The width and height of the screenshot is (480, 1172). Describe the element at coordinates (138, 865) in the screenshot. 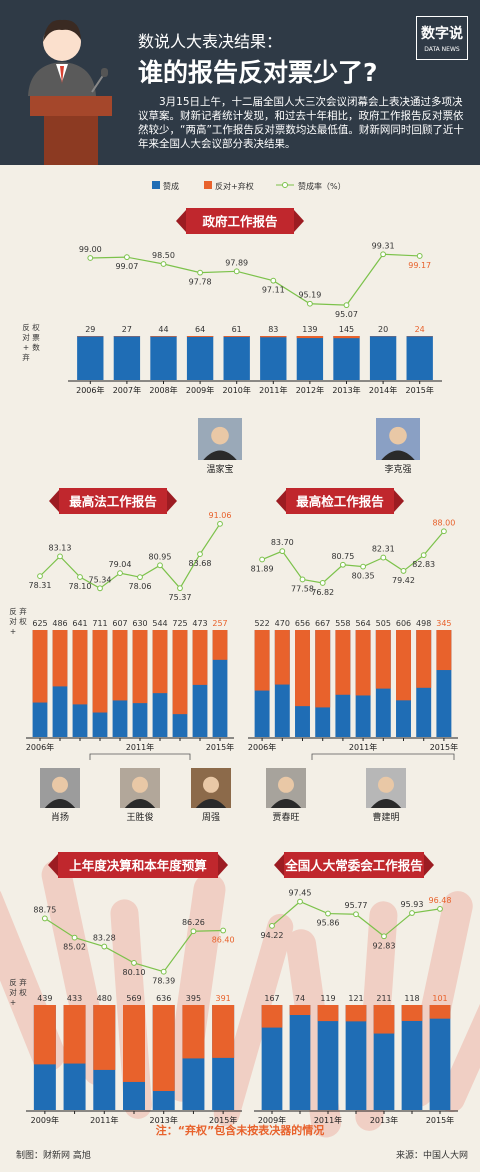

I see `budget-report-banner` at that location.